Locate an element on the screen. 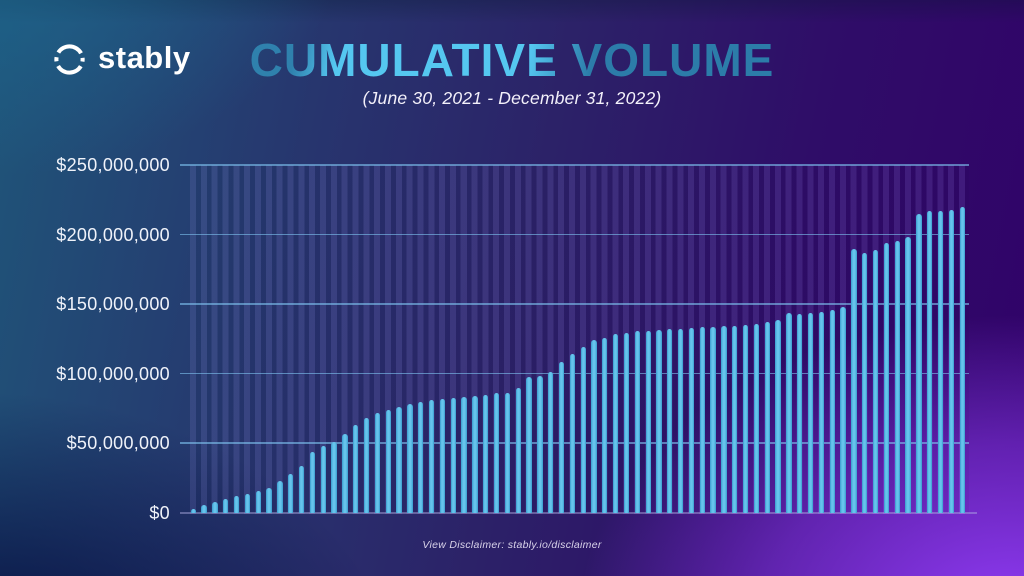 Image resolution: width=1024 pixels, height=576 pixels. stably-logo: stably is located at coordinates (121, 59).